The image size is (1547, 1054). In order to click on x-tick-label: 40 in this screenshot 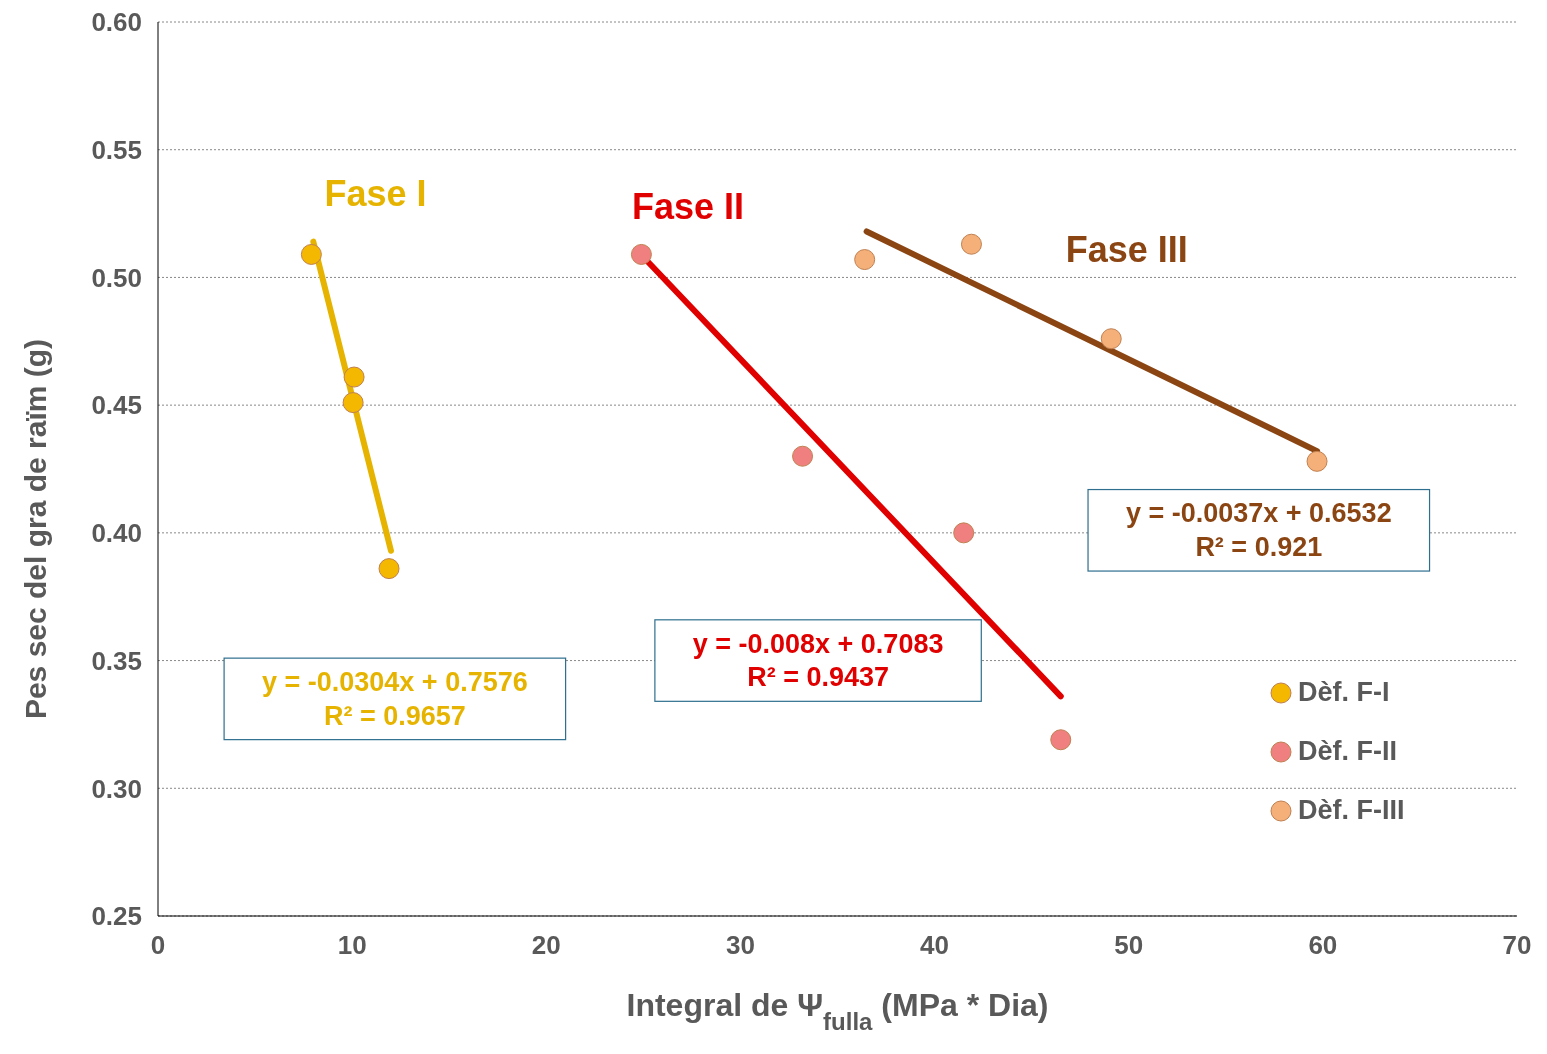, I will do `click(935, 945)`.